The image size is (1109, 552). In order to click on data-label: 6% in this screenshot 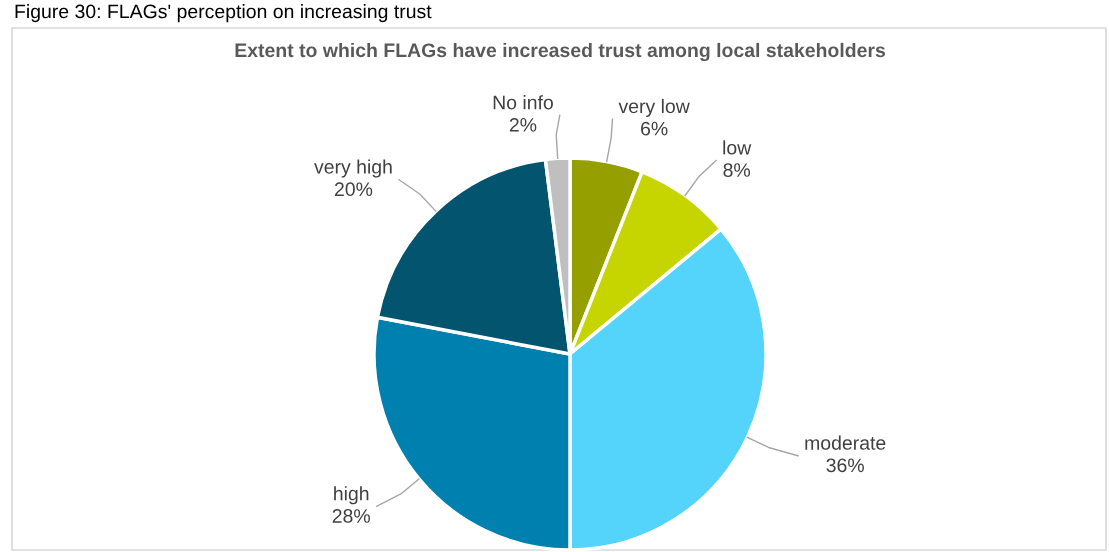, I will do `click(654, 128)`.